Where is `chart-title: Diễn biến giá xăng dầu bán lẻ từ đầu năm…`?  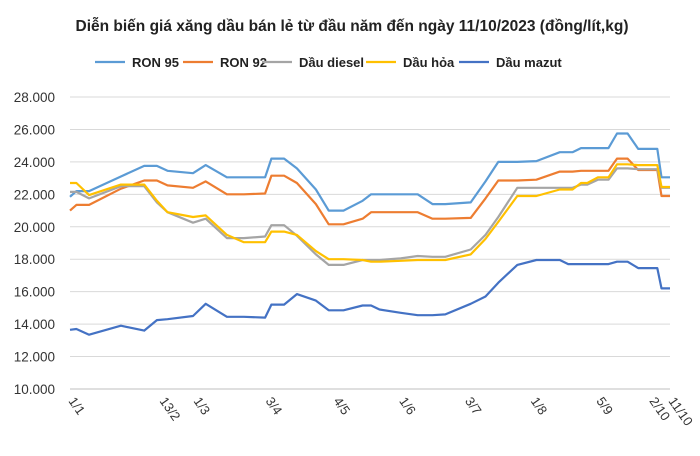 chart-title: Diễn biến giá xăng dầu bán lẻ từ đầu năm… is located at coordinates (352, 26).